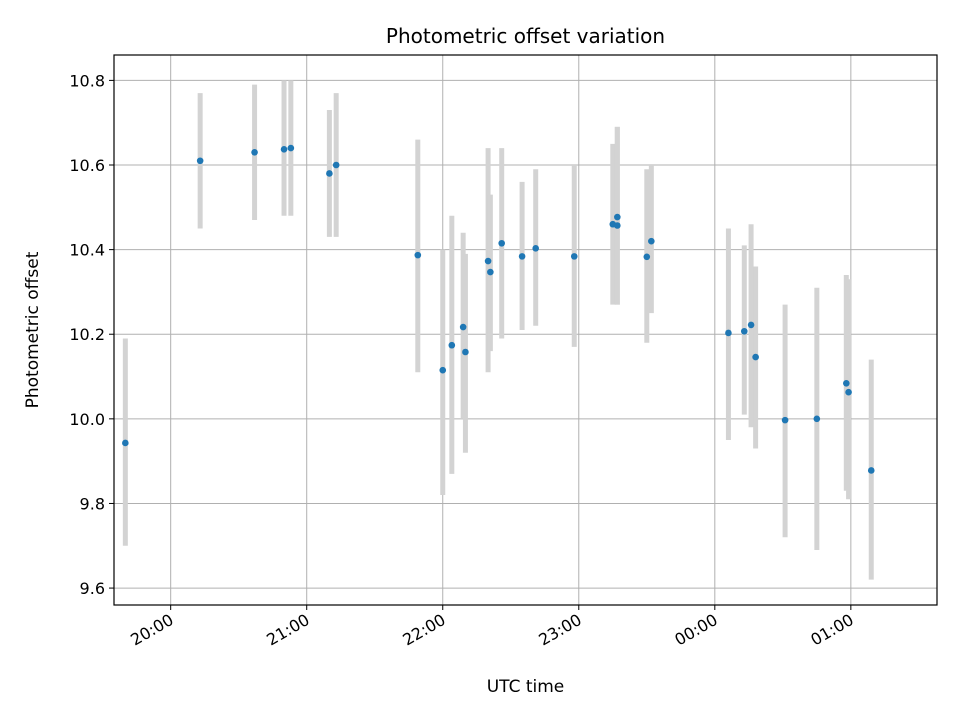 This screenshot has width=960, height=720. What do you see at coordinates (87, 419) in the screenshot?
I see `y-tick-label: 10.0` at bounding box center [87, 419].